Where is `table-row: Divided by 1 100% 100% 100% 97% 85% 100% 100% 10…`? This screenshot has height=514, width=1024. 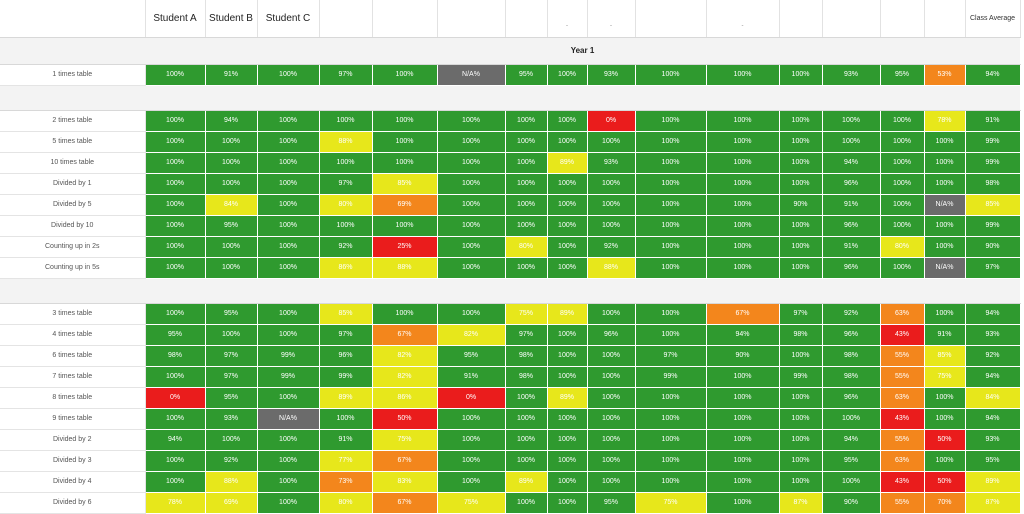 table-row: Divided by 1 100% 100% 100% 97% 85% 100% 100% 10… is located at coordinates (510, 183).